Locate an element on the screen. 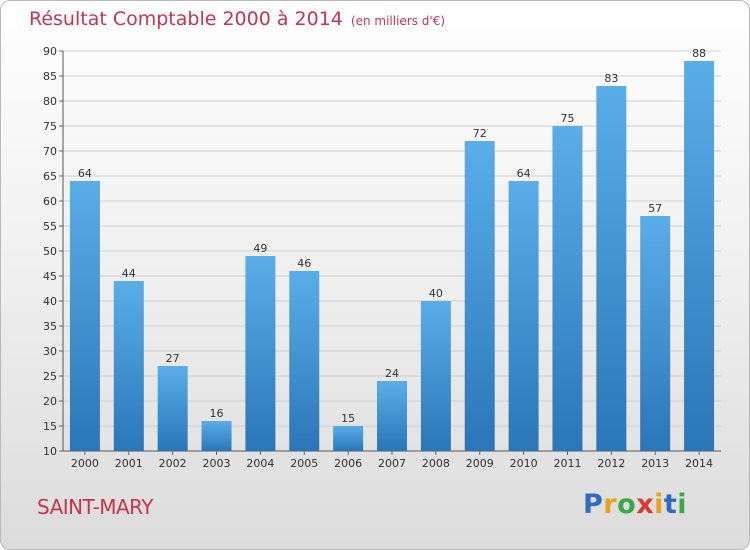 Image resolution: width=750 pixels, height=550 pixels. bar-2002 is located at coordinates (172, 408).